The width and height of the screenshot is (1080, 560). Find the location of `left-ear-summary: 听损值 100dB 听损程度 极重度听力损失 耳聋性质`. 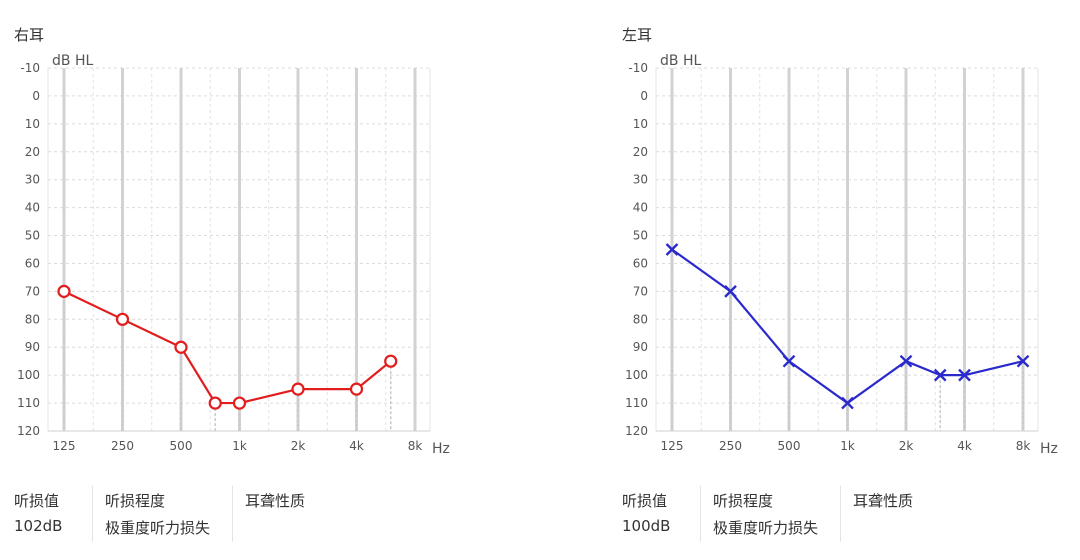

left-ear-summary: 听损值 100dB 听损程度 极重度听力损失 耳聋性质 is located at coordinates (818, 515).